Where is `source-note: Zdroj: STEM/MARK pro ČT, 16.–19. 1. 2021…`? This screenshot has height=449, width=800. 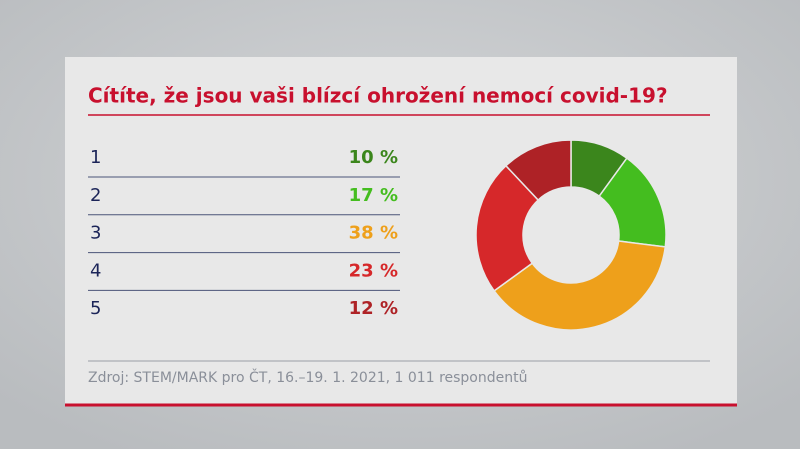 source-note: Zdroj: STEM/MARK pro ČT, 16.–19. 1. 2021… is located at coordinates (307, 377).